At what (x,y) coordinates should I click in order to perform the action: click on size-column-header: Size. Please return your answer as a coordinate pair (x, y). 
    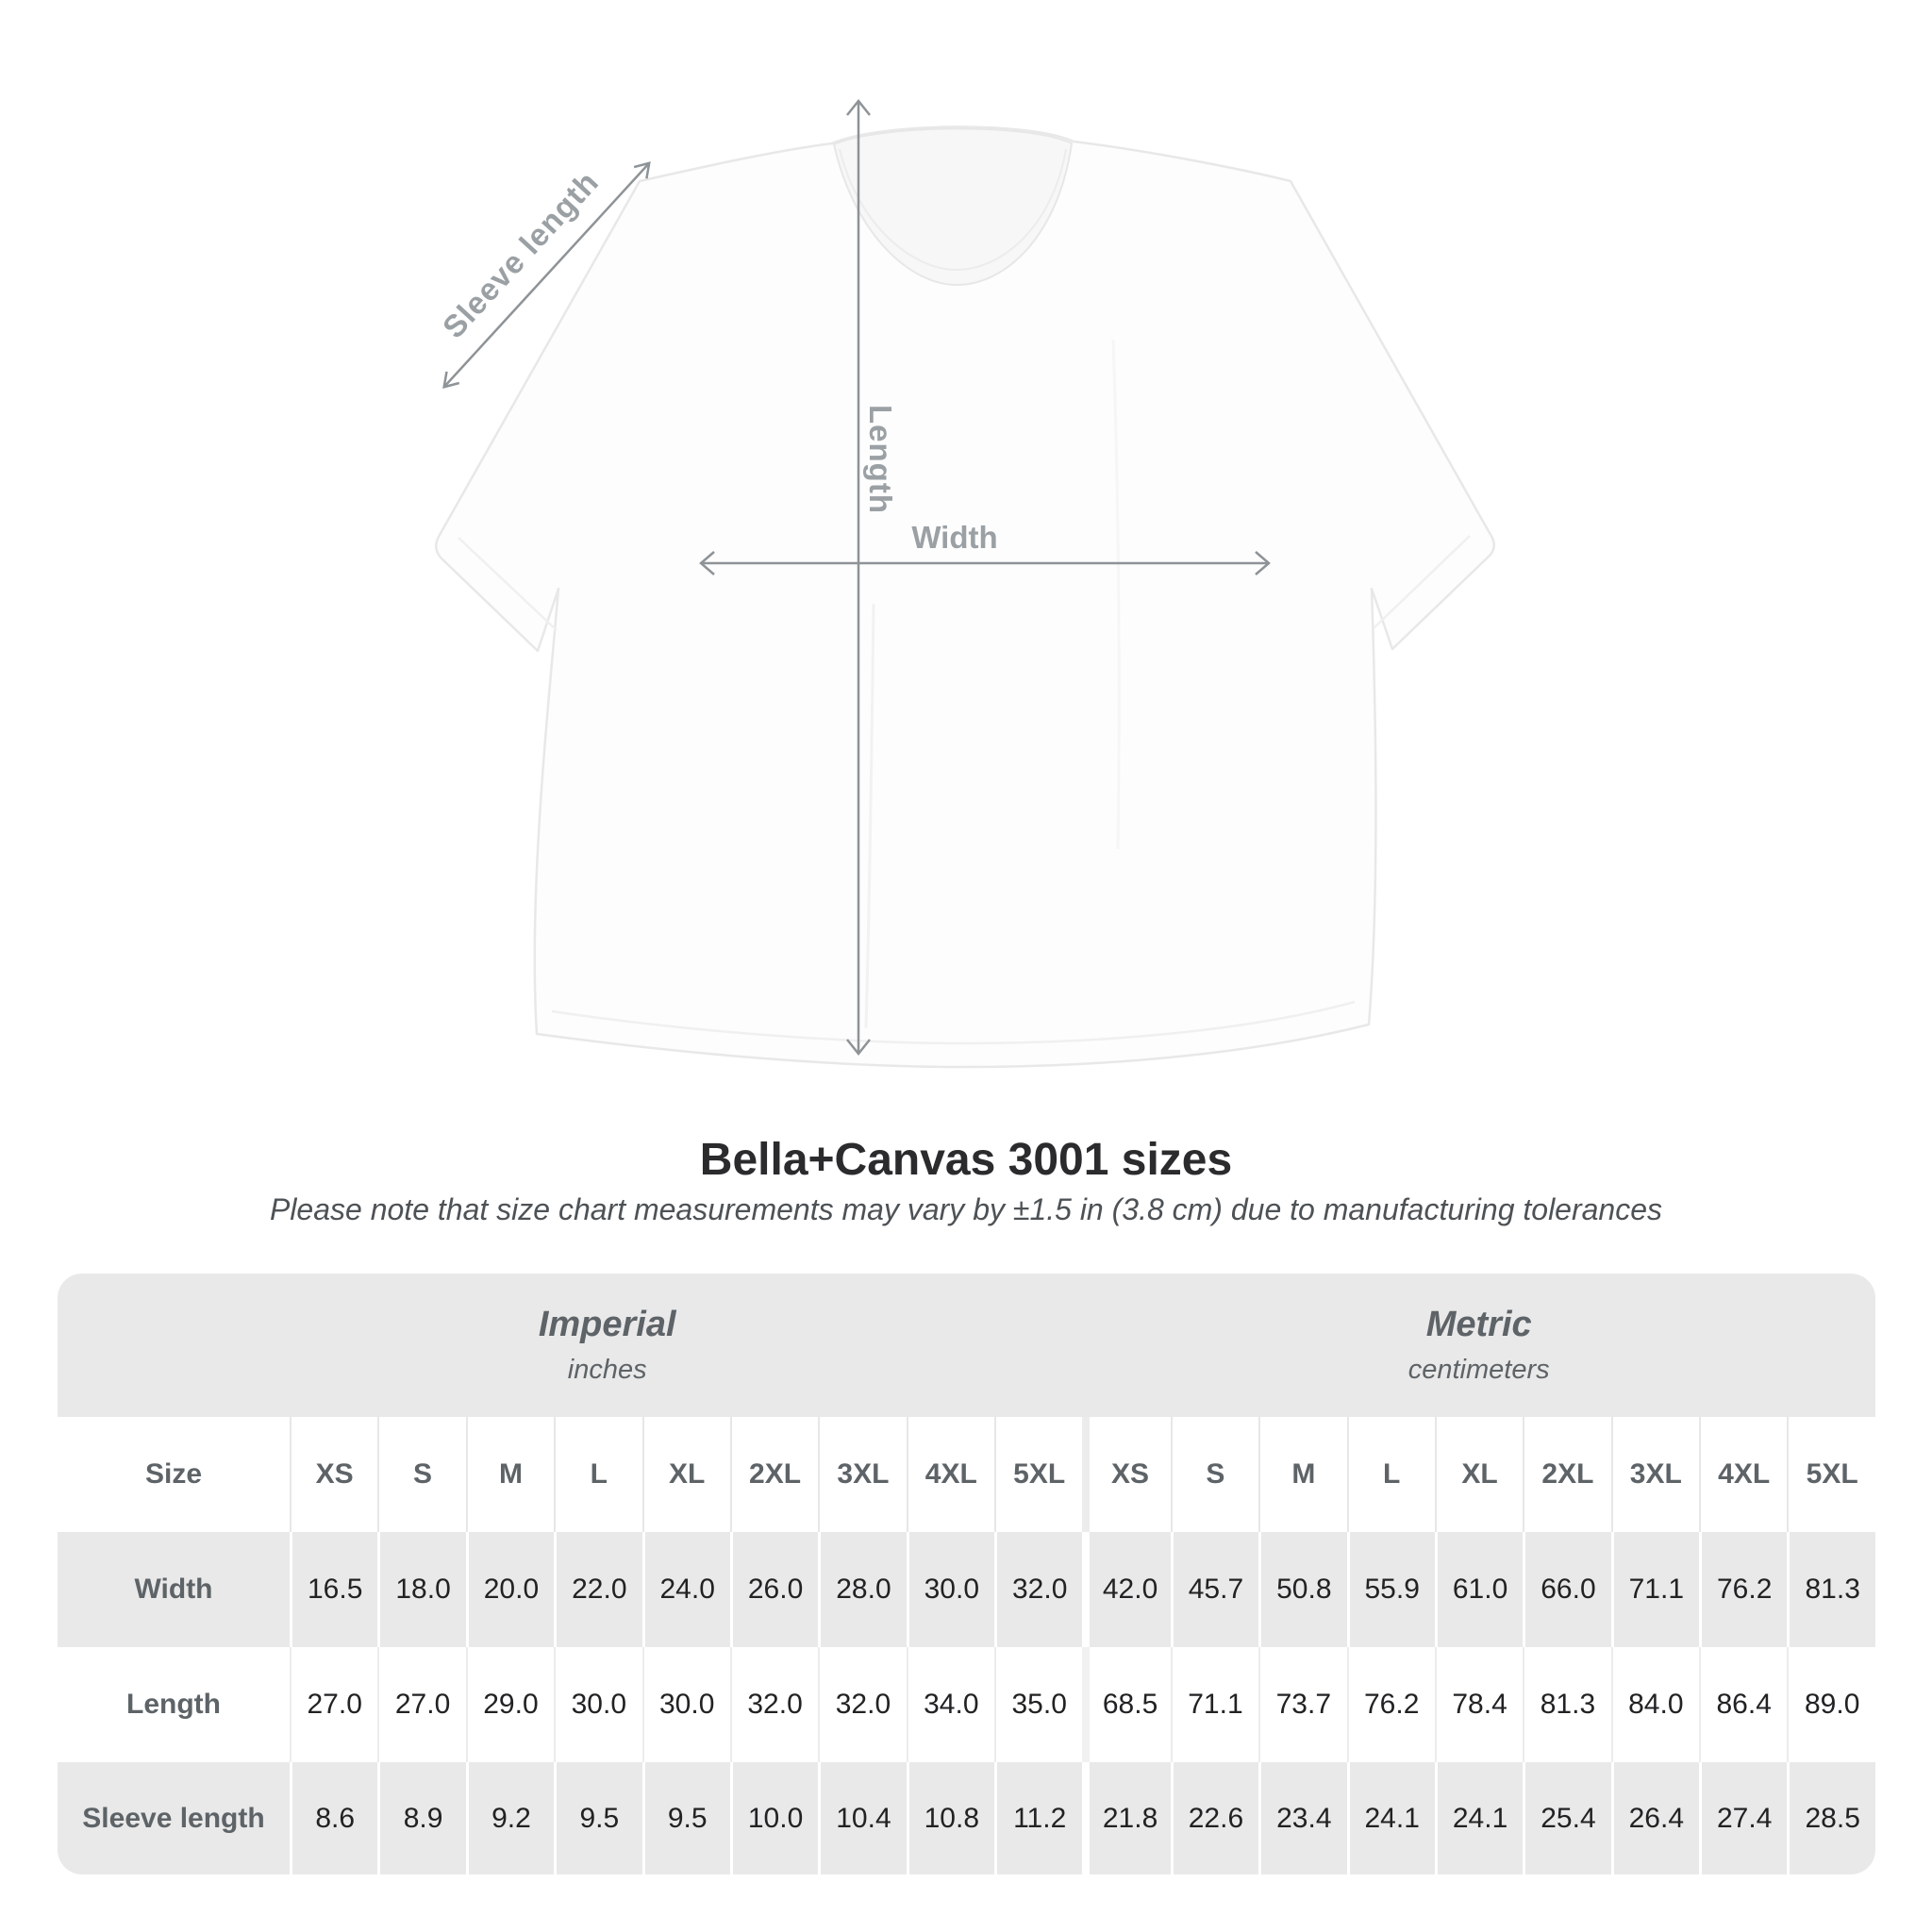
    Looking at the image, I should click on (174, 1474).